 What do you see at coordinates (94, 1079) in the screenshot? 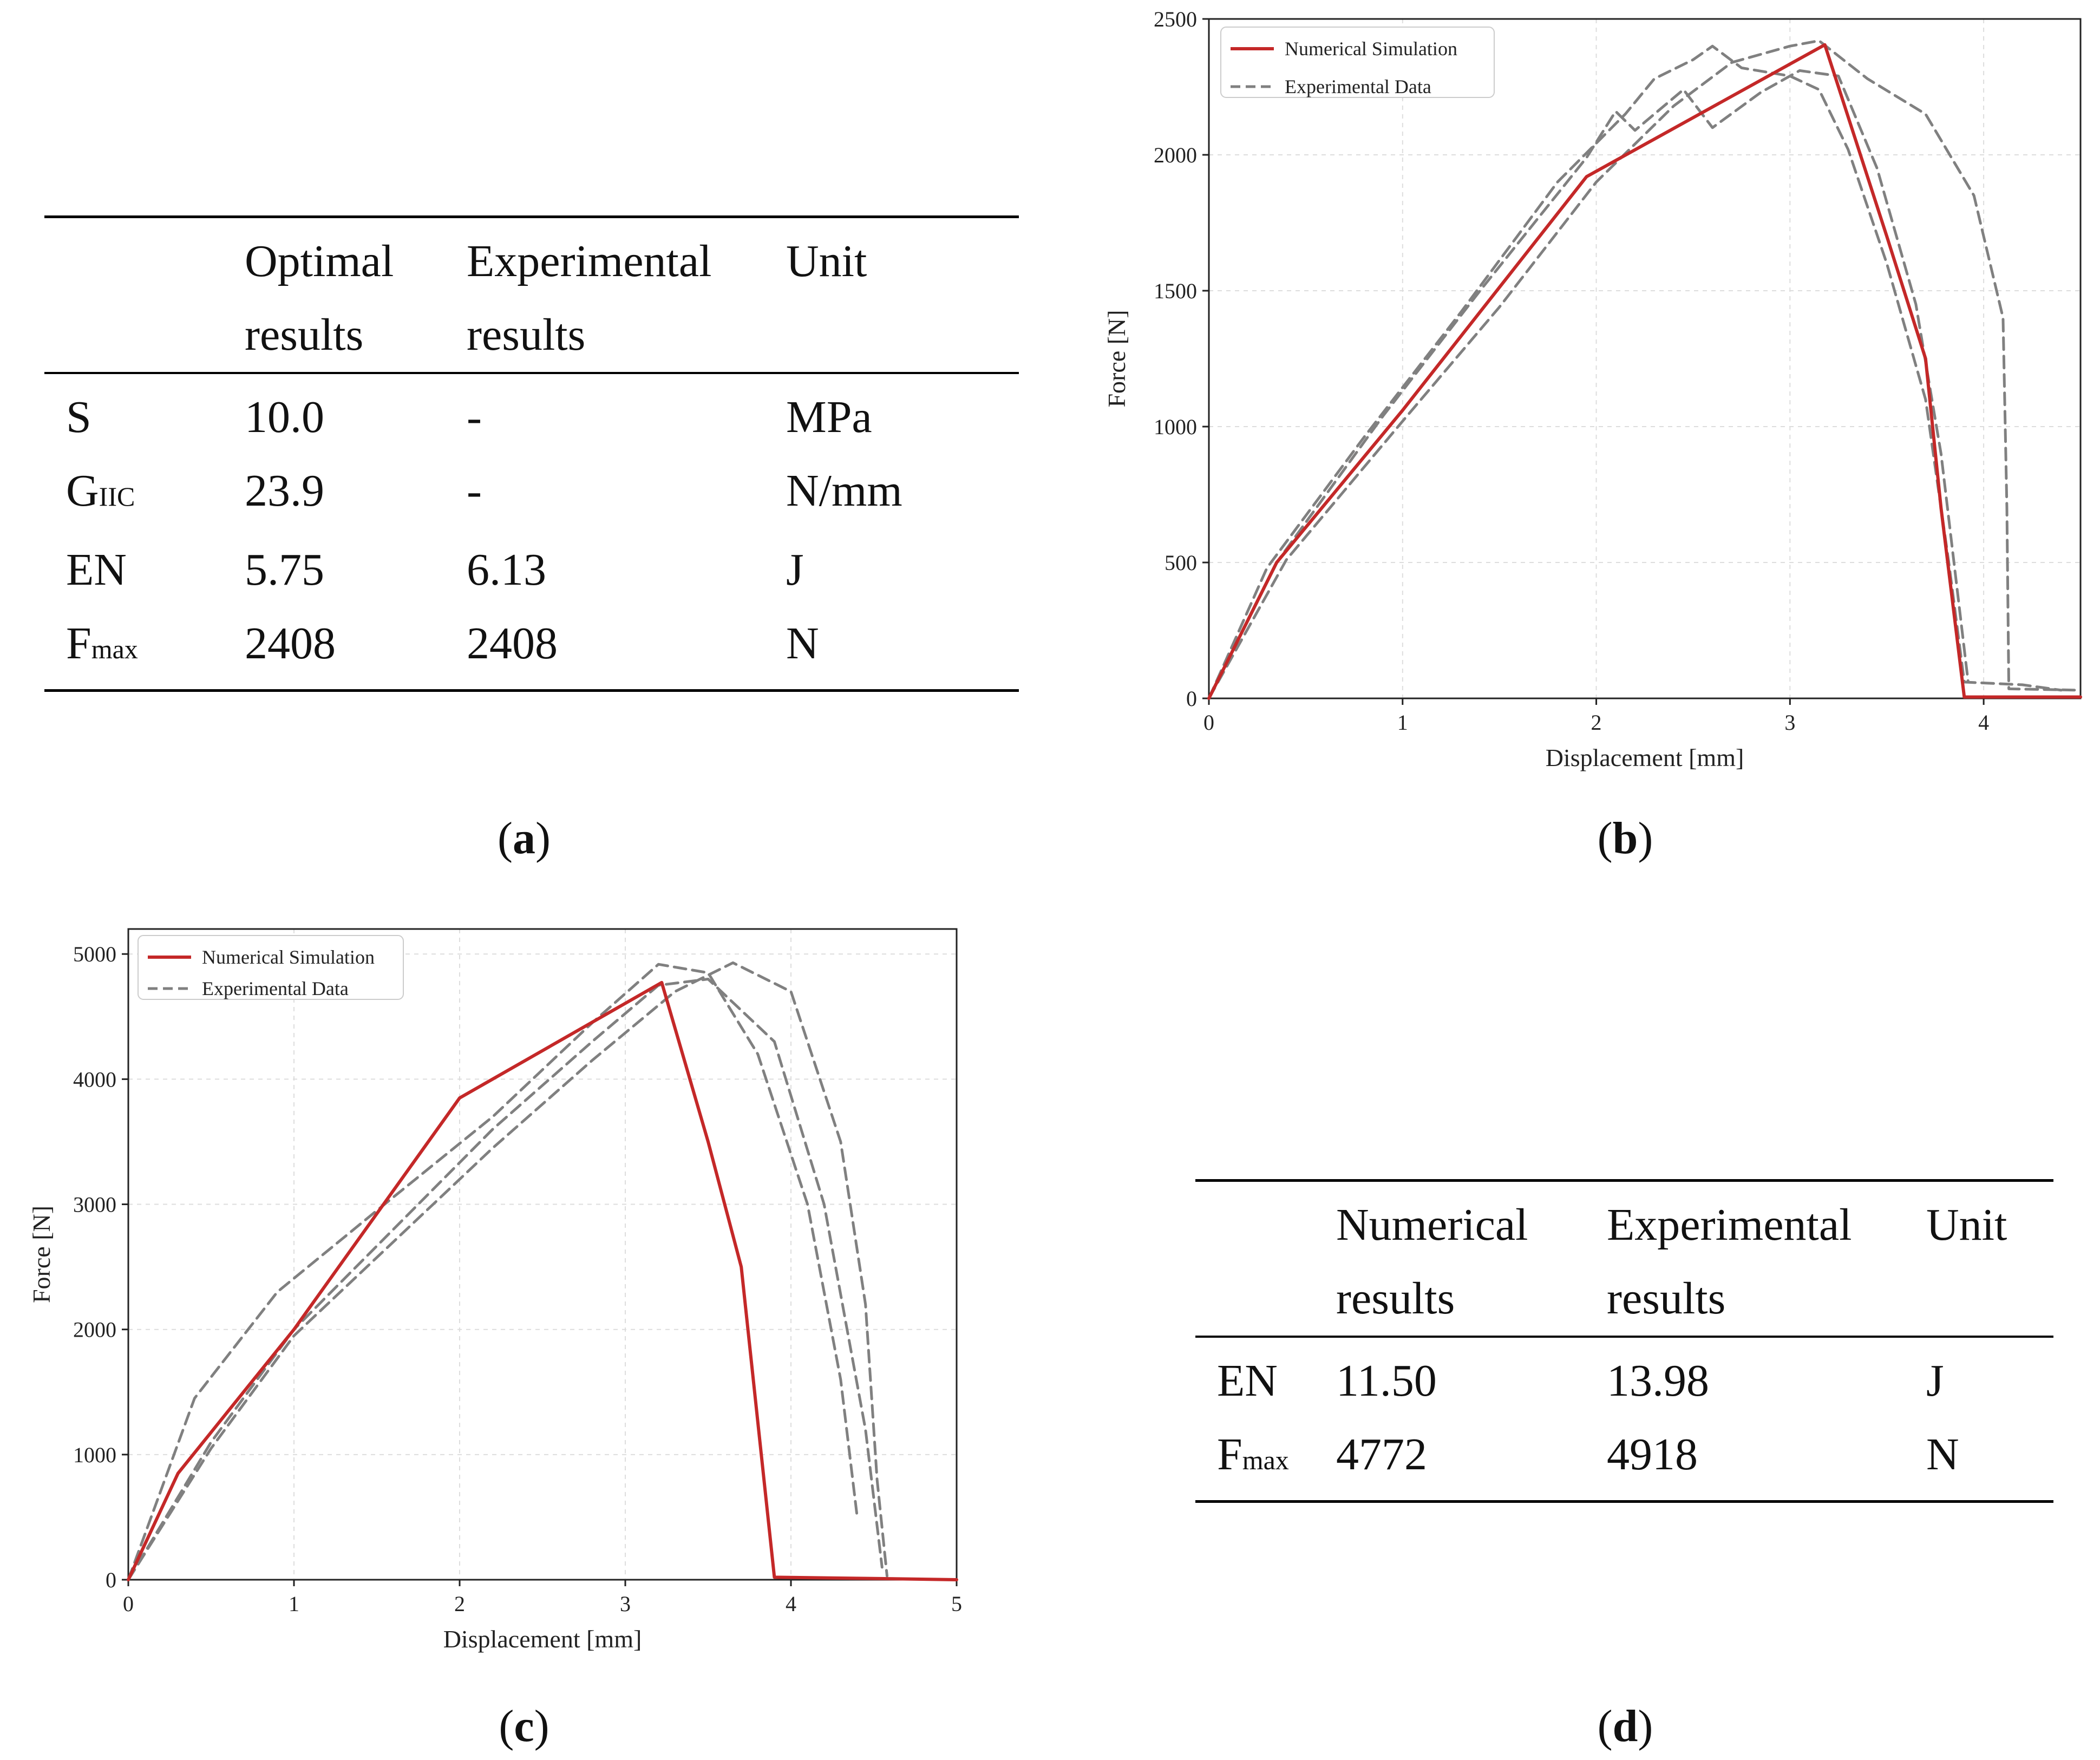
I see `y-tick-label: 4000` at bounding box center [94, 1079].